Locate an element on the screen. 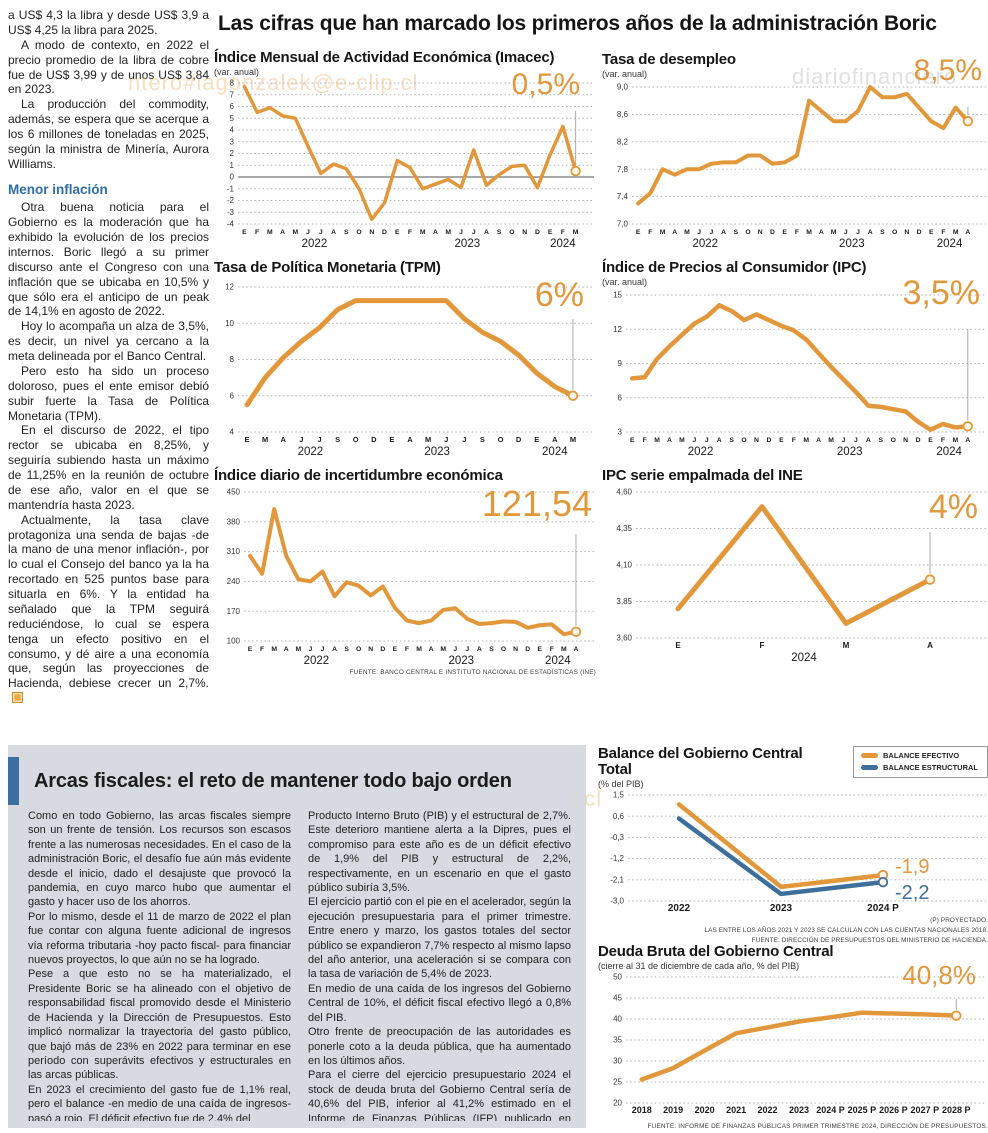  svg-text: 2019 is located at coordinates (673, 1110).